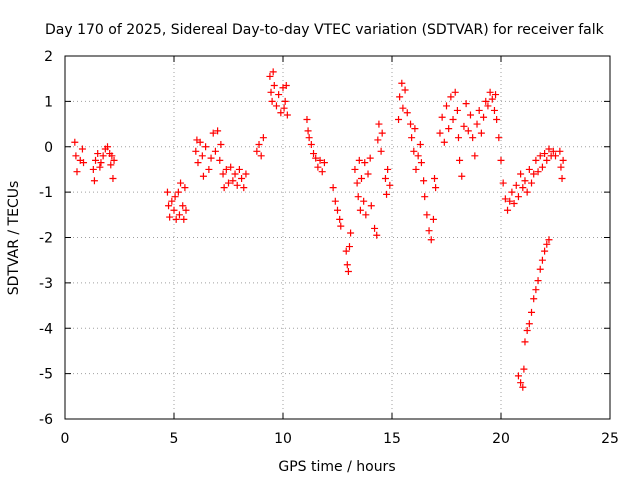 This screenshot has width=640, height=480. I want to click on y-axis-label: SDTVAR / TECUs, so click(14, 238).